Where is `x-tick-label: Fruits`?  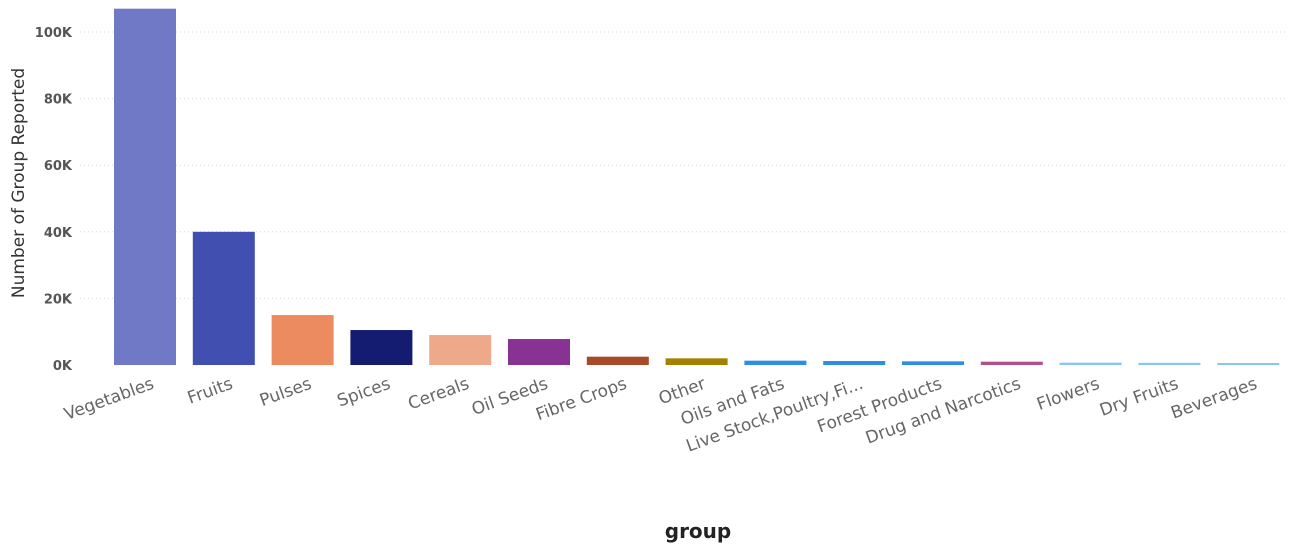
x-tick-label: Fruits is located at coordinates (210, 391).